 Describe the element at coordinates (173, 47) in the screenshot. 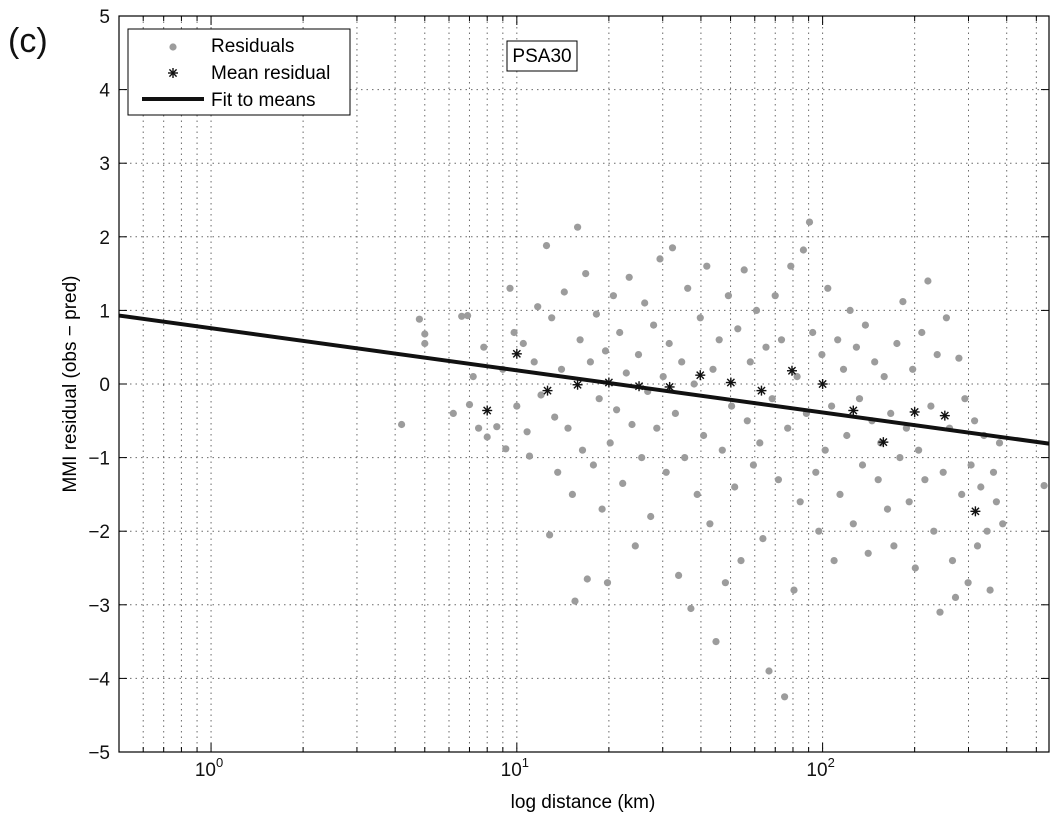

I see `legend-residuals-marker` at that location.